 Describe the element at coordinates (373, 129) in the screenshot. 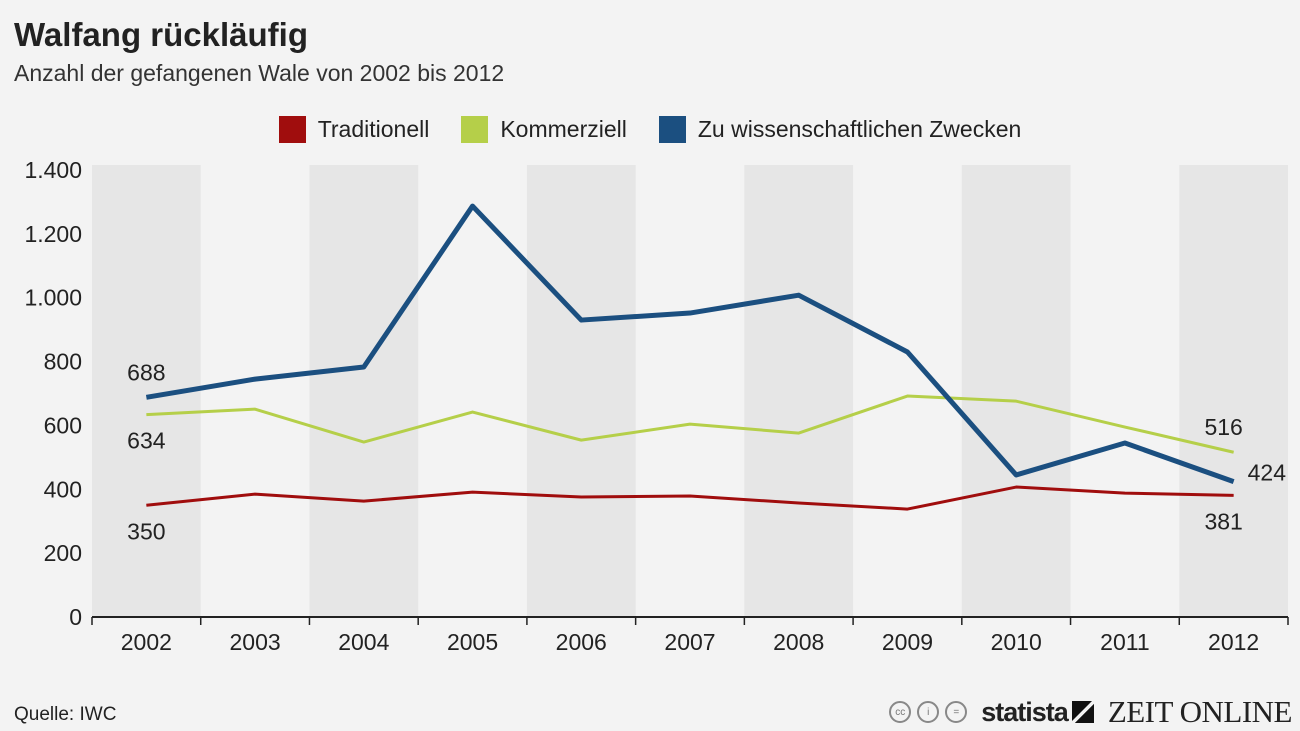

I see `legend-label: Traditionell` at that location.